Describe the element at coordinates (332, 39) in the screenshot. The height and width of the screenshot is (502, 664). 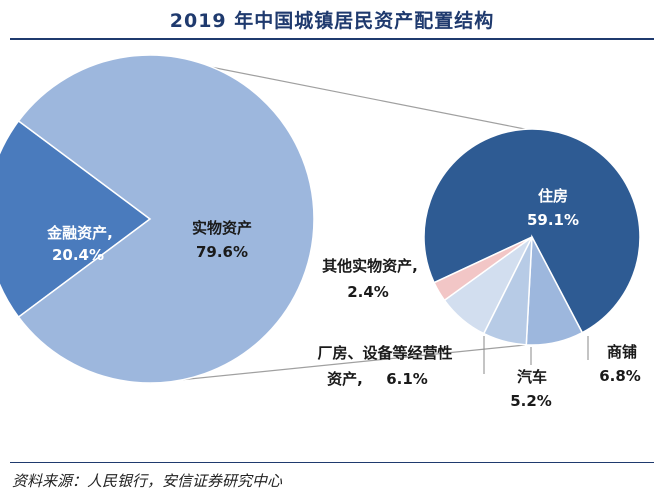
I see `title-underline` at that location.